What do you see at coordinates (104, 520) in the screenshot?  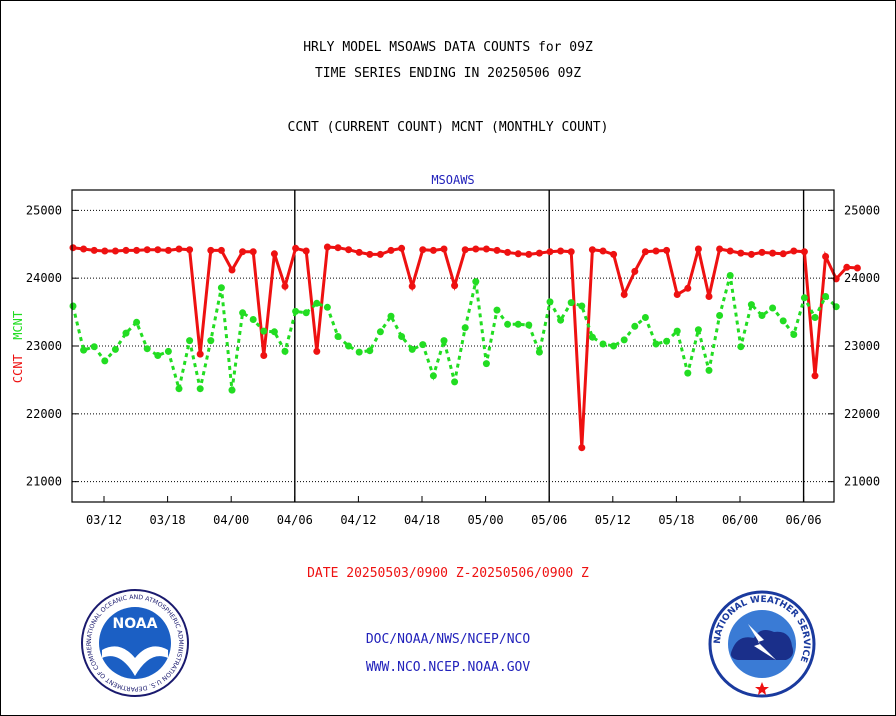 I see `x-tick-label: 03/12` at bounding box center [104, 520].